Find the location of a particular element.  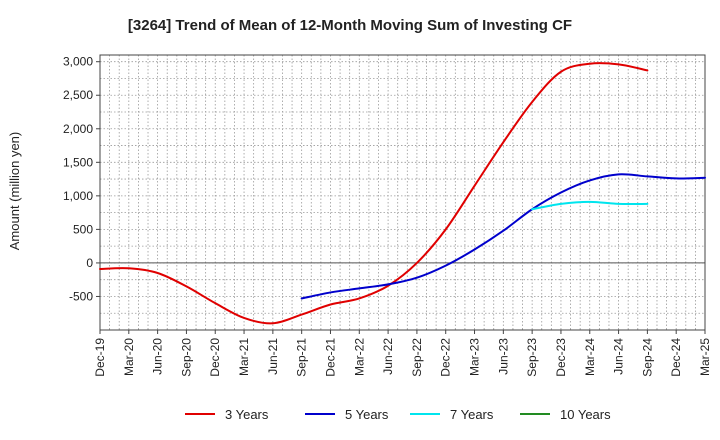

x-tick-label: Mar-24 is located at coordinates (590, 357).